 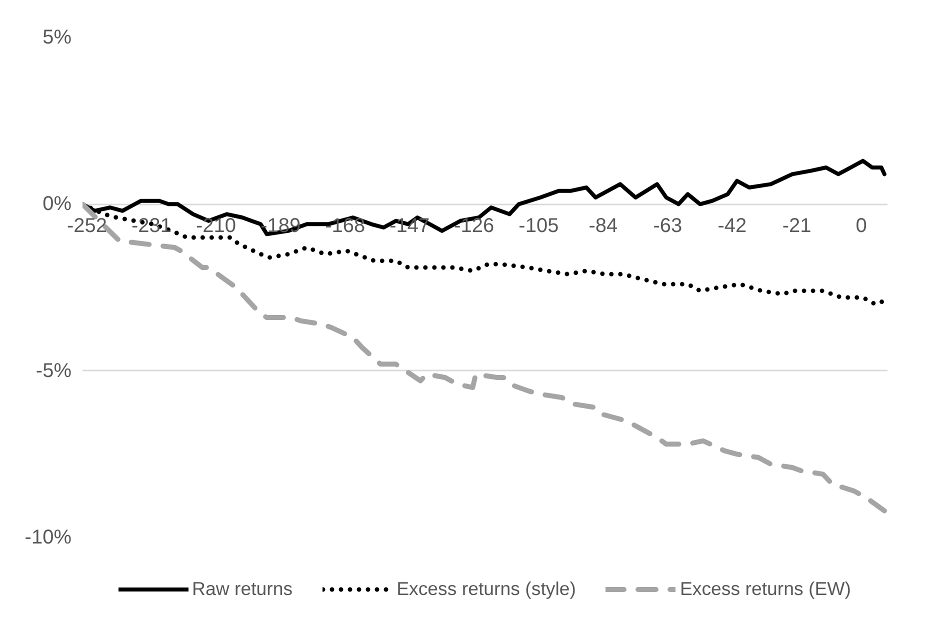 What do you see at coordinates (474, 226) in the screenshot?
I see `x-tick-label: -126` at bounding box center [474, 226].